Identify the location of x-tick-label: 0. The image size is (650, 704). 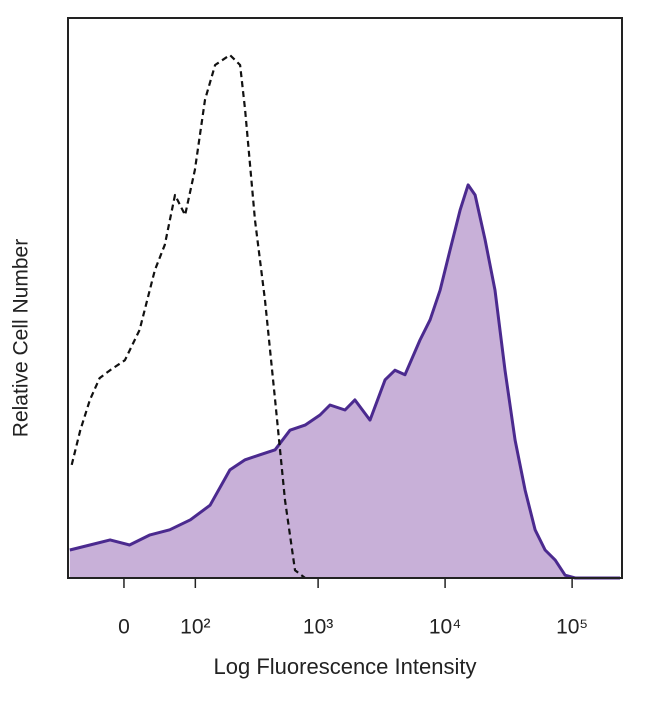
(124, 627).